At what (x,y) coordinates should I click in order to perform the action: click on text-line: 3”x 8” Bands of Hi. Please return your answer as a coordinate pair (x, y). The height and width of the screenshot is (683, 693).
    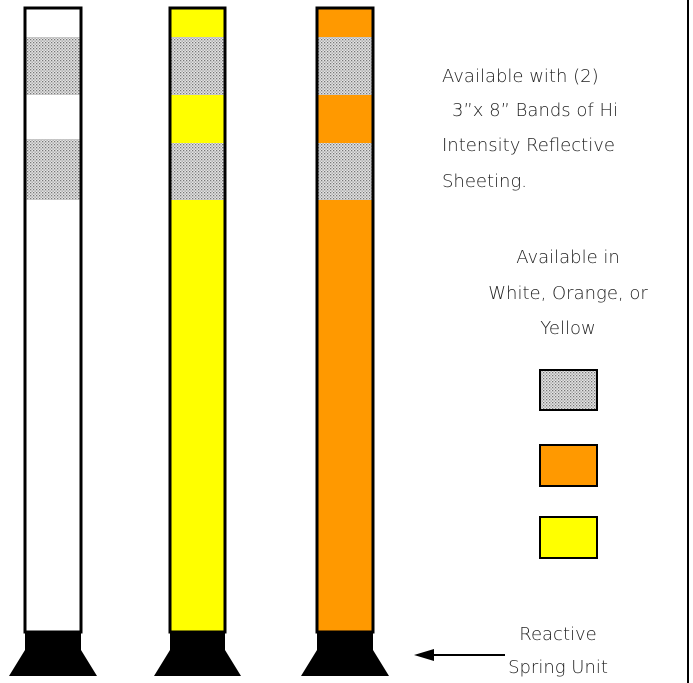
    Looking at the image, I should click on (535, 110).